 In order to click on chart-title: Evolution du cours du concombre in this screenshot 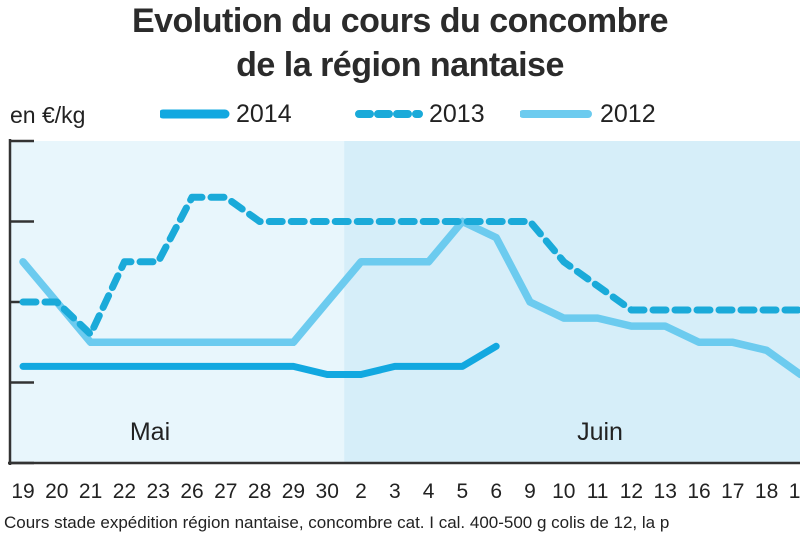, I will do `click(400, 21)`.